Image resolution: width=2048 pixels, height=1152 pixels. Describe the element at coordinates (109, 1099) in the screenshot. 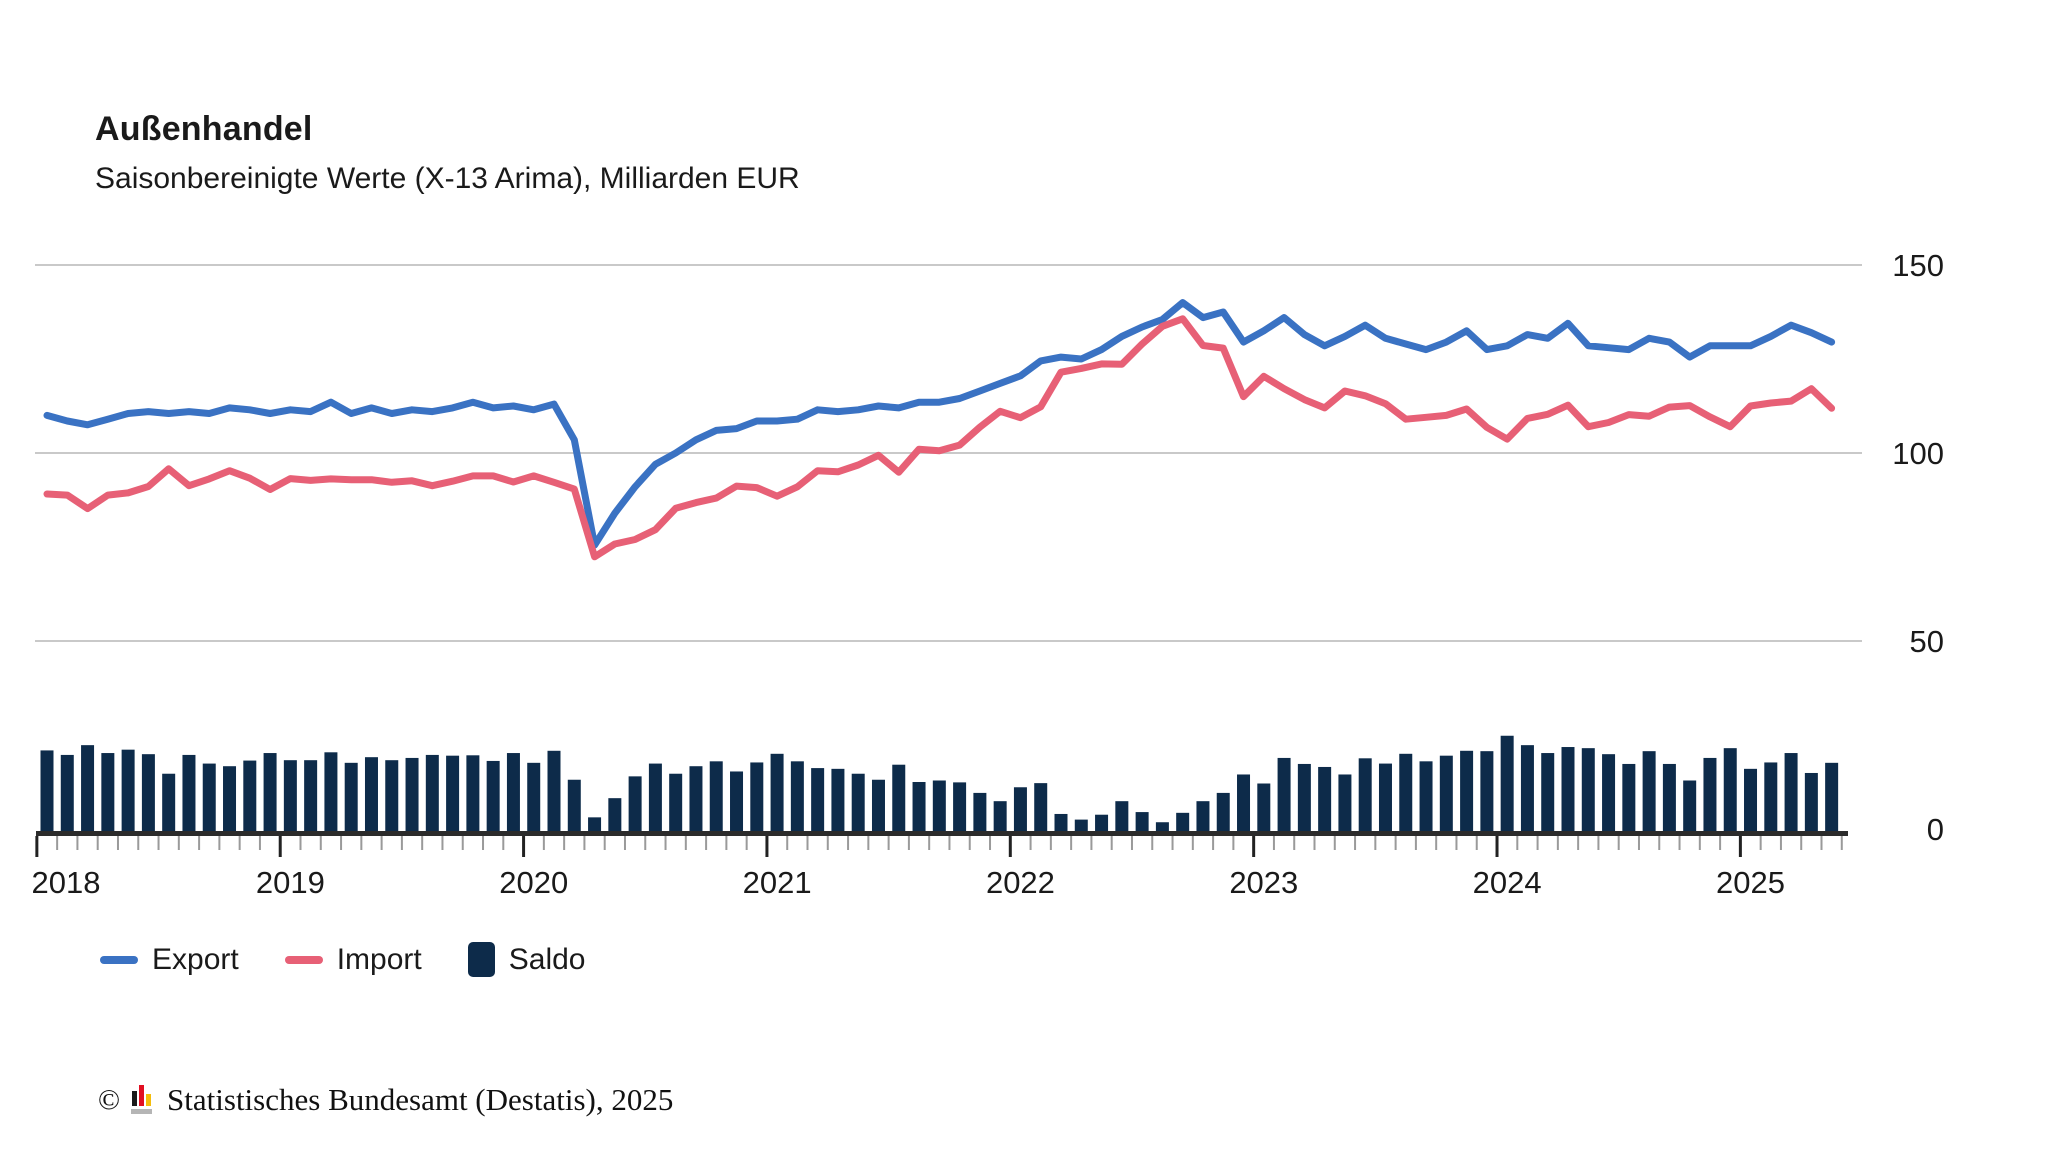

I see `copyright-symbol: ©` at that location.